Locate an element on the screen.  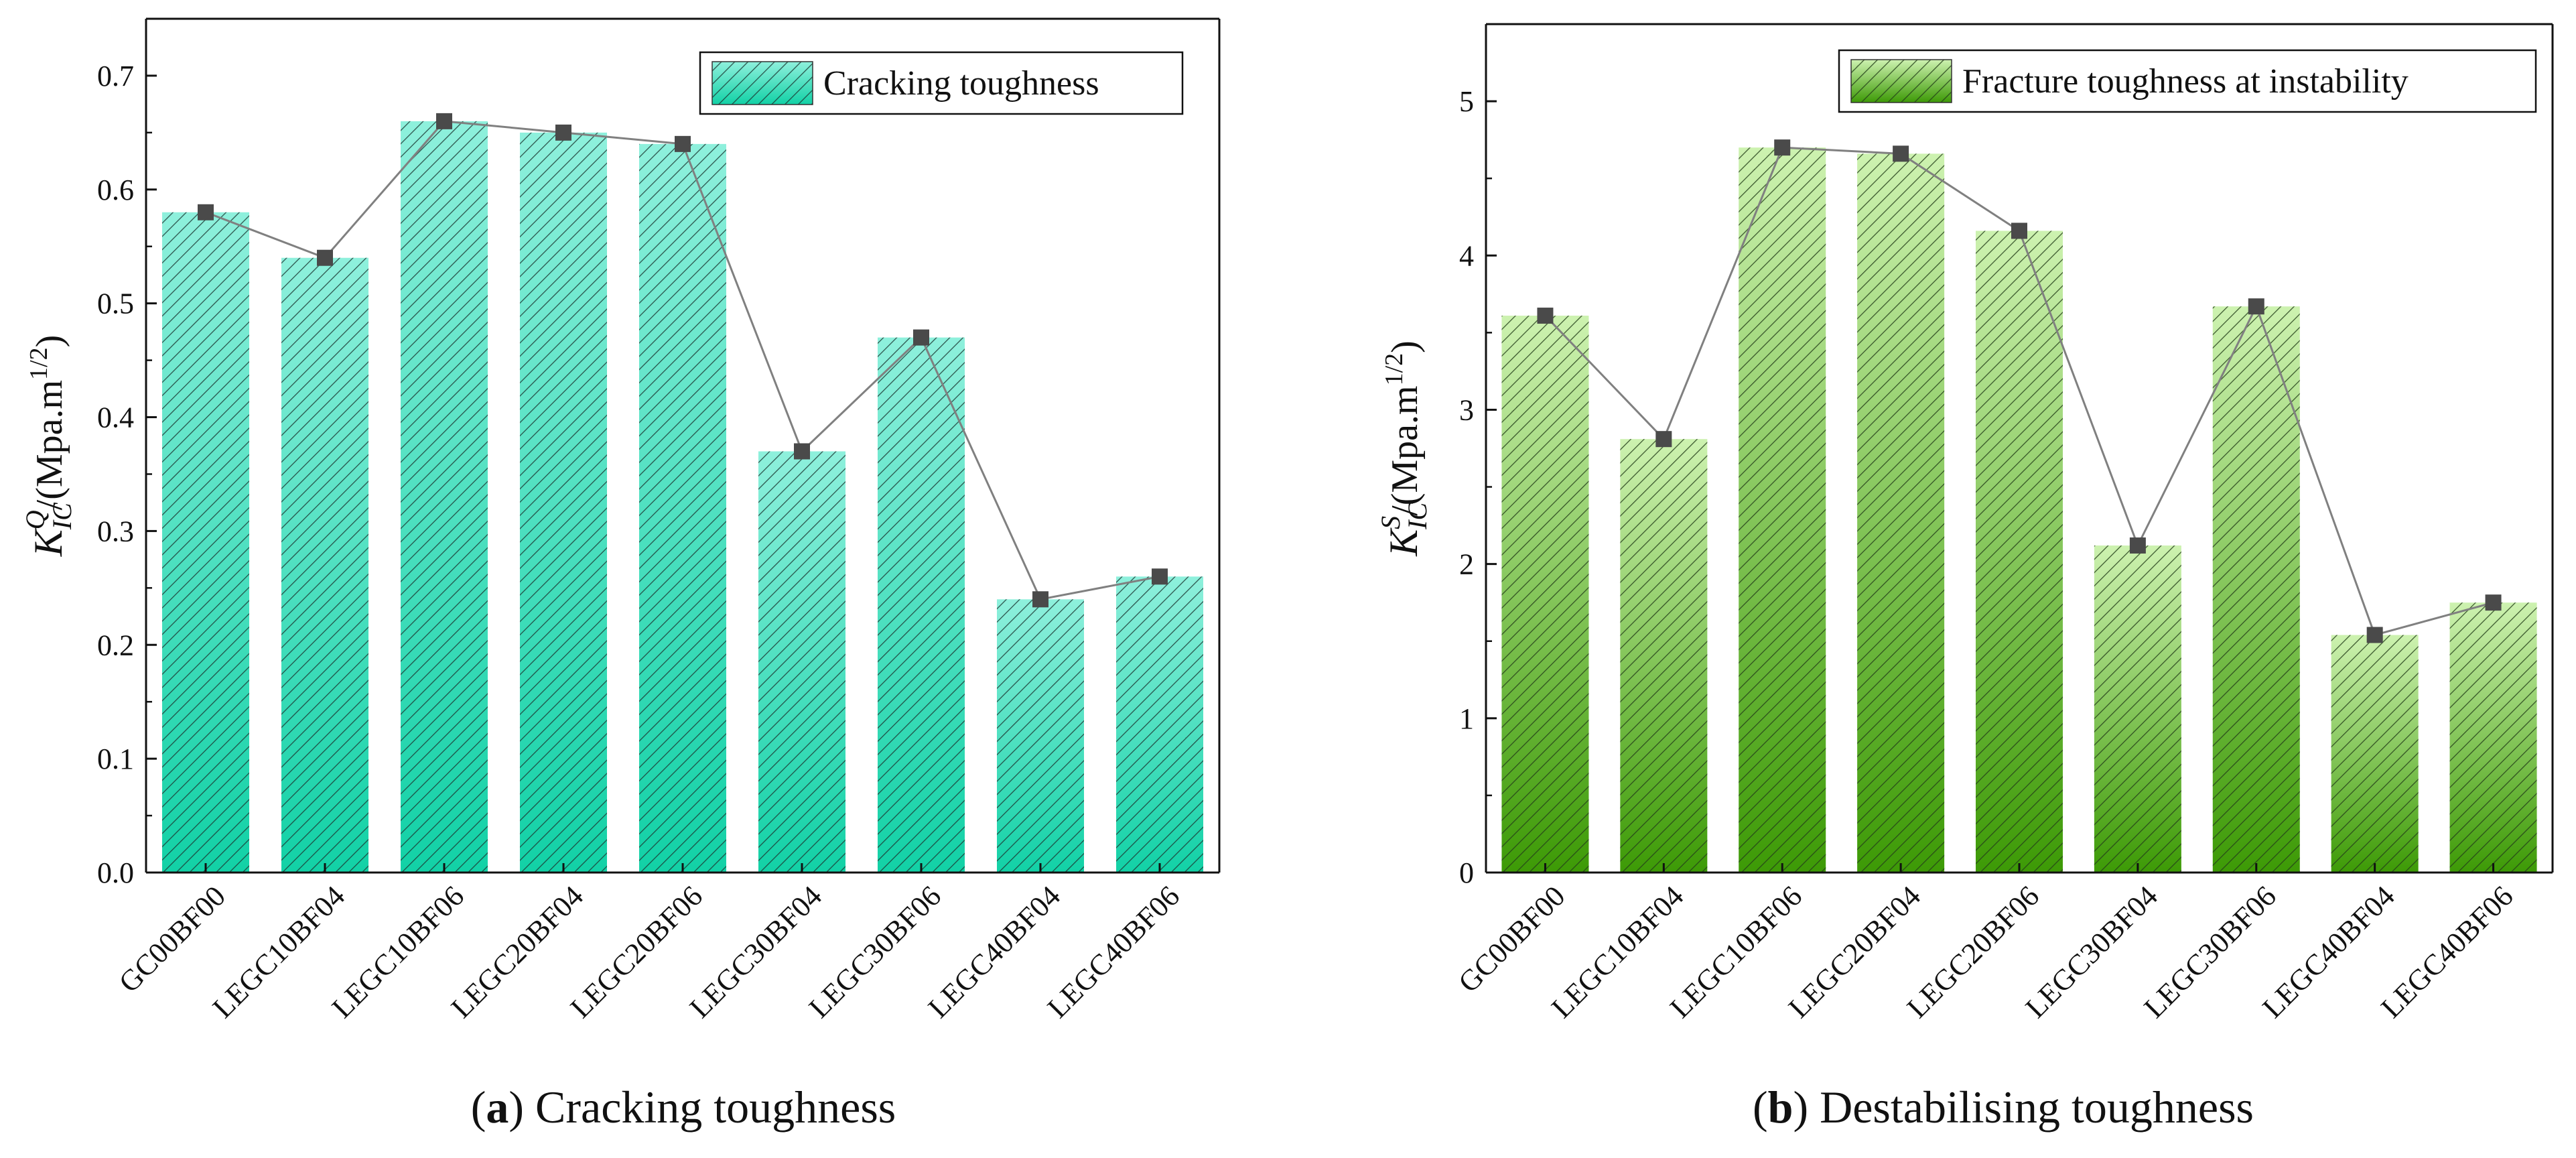
caption-panel-label: a is located at coordinates (498, 1107).